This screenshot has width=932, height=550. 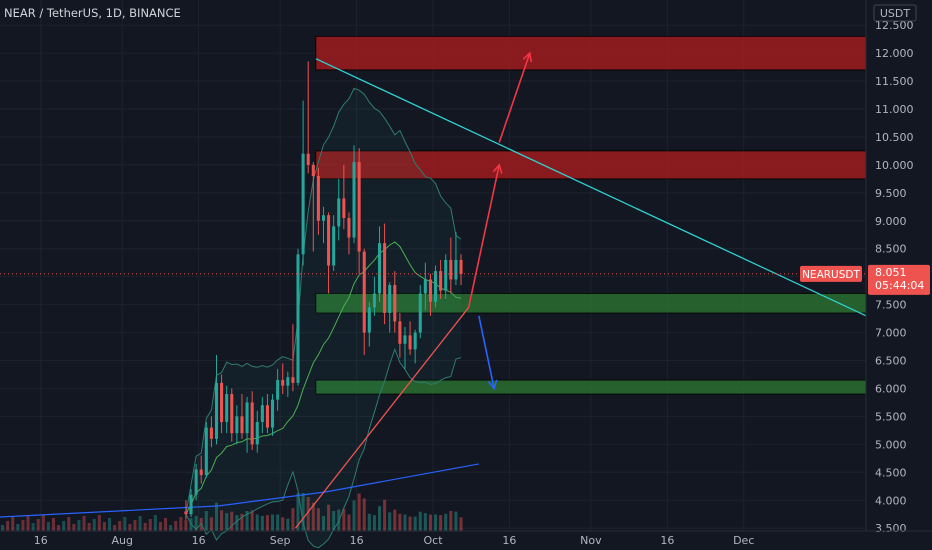 I want to click on y-tick-label: 9.500, so click(x=891, y=193).